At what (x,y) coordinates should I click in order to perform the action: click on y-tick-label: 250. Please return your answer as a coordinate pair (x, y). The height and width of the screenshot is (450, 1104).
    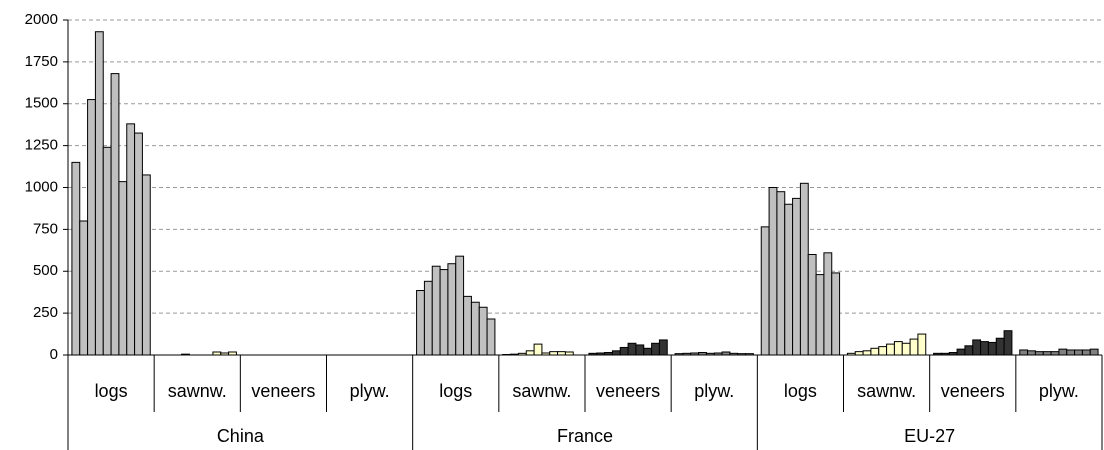
    Looking at the image, I should click on (45, 312).